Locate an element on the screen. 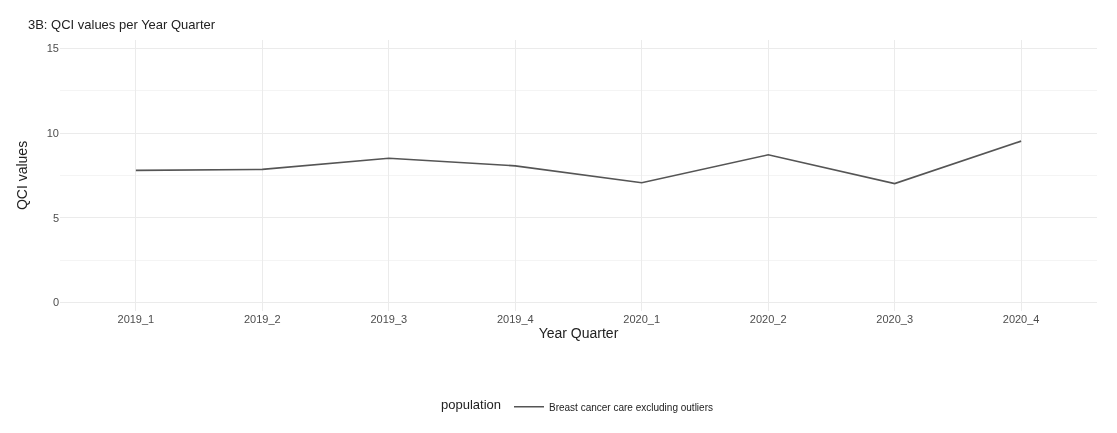  x-tick-label: 2020_3 is located at coordinates (895, 319).